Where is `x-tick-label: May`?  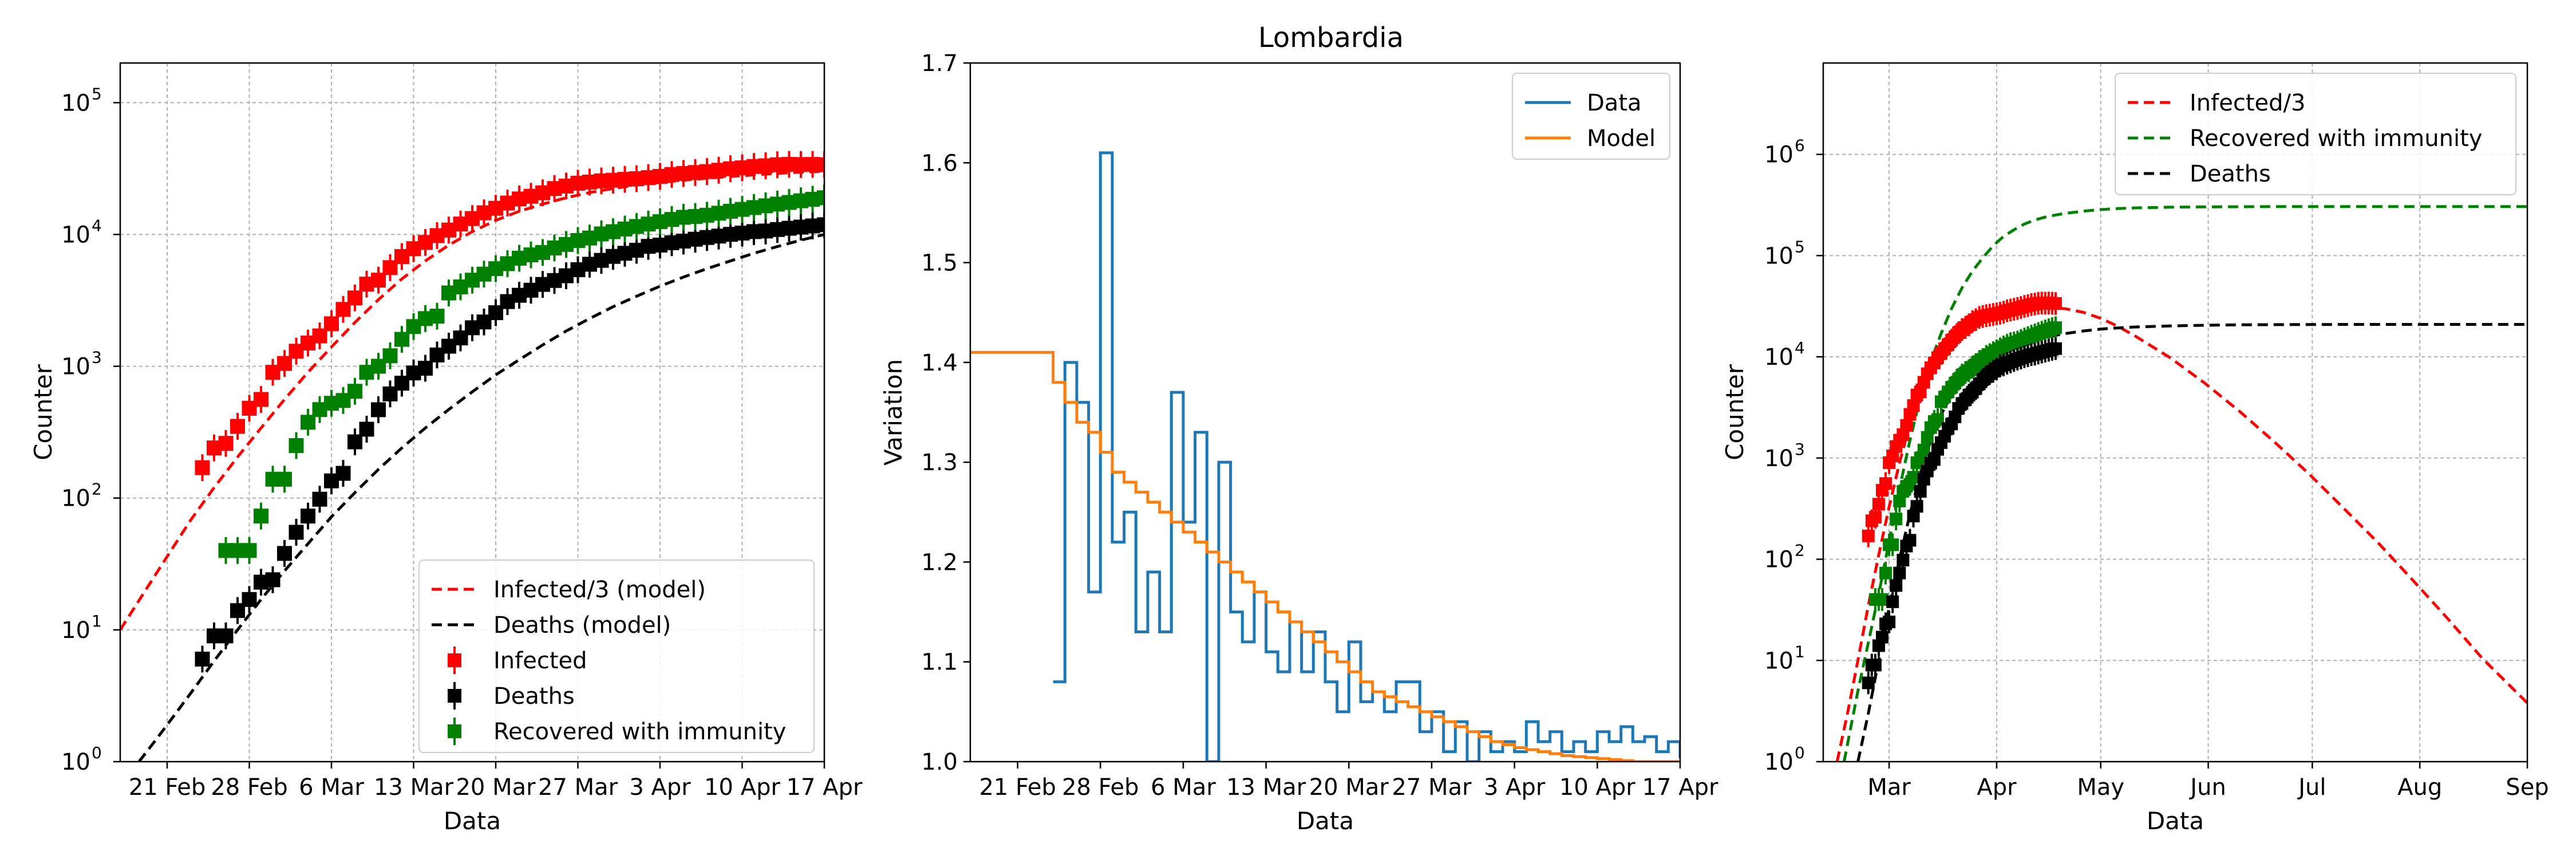
x-tick-label: May is located at coordinates (2100, 787).